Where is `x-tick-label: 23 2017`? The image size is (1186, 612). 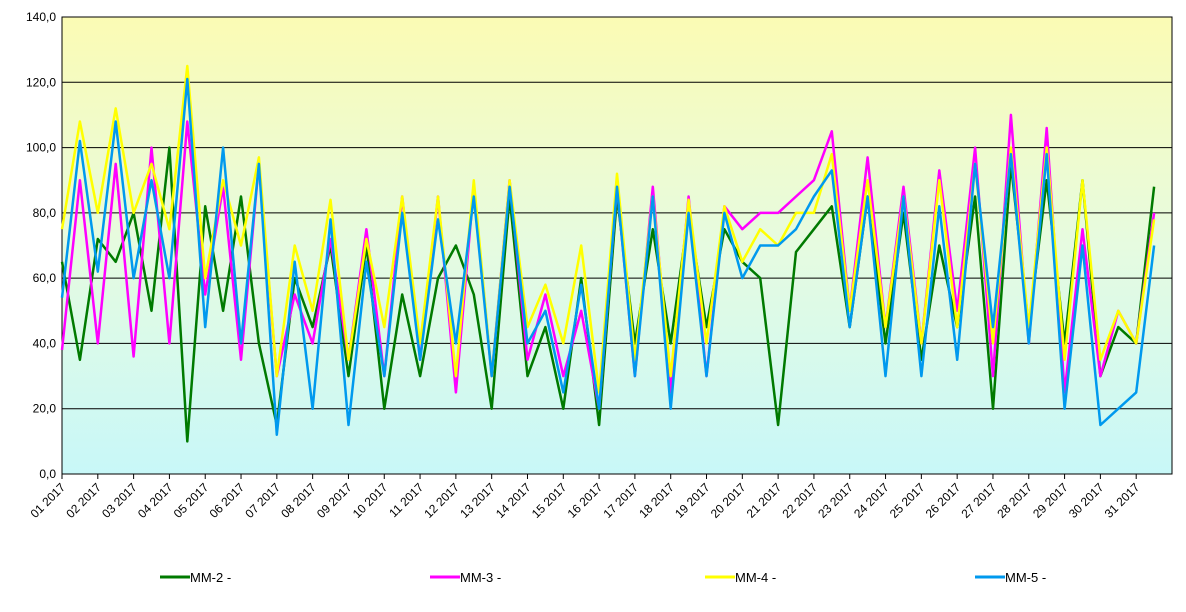
x-tick-label: 23 2017 is located at coordinates (835, 500).